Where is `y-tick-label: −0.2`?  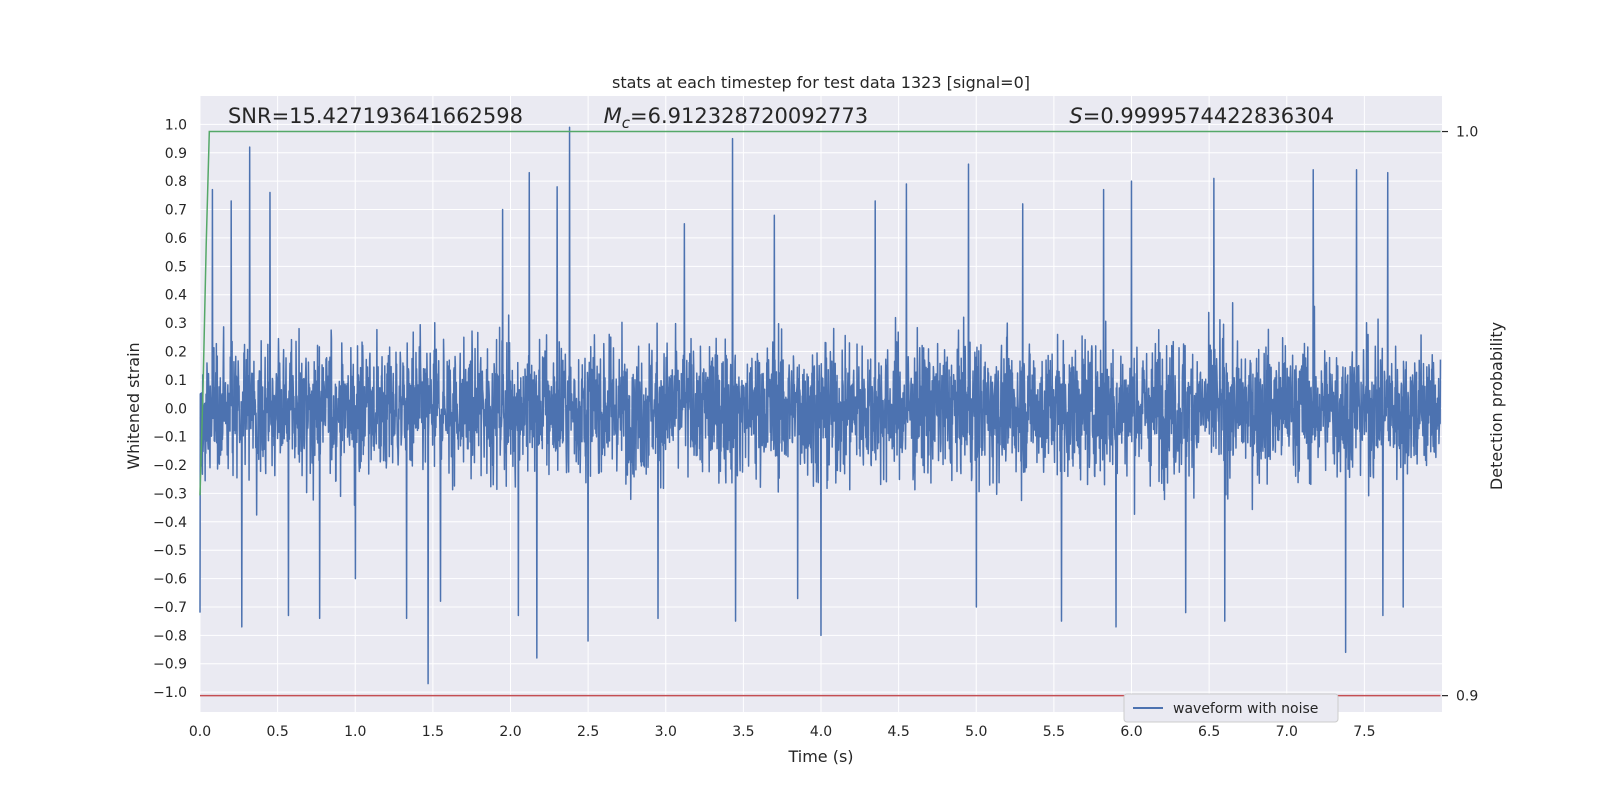 y-tick-label: −0.2 is located at coordinates (170, 466).